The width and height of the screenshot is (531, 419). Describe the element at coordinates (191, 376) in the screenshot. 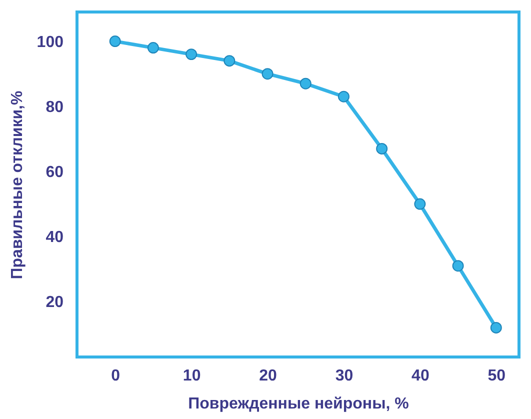

I see `x-tick-label: 10` at that location.